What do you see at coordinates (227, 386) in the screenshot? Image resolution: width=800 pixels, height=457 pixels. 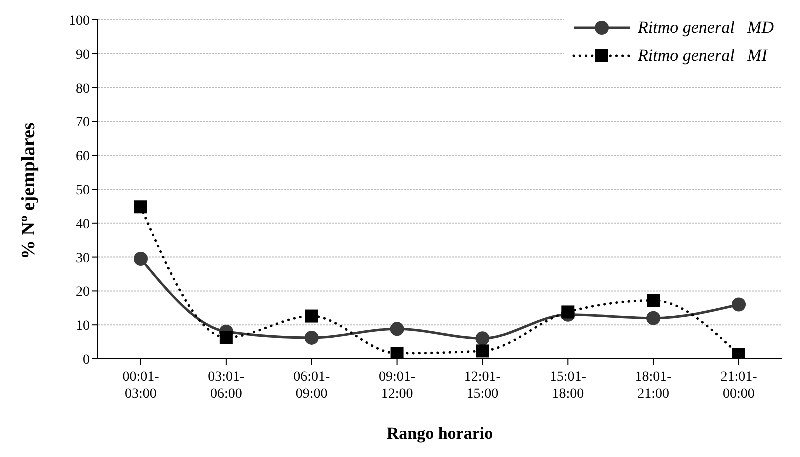 I see `x-tick-label: 03:01-06:00` at bounding box center [227, 386].